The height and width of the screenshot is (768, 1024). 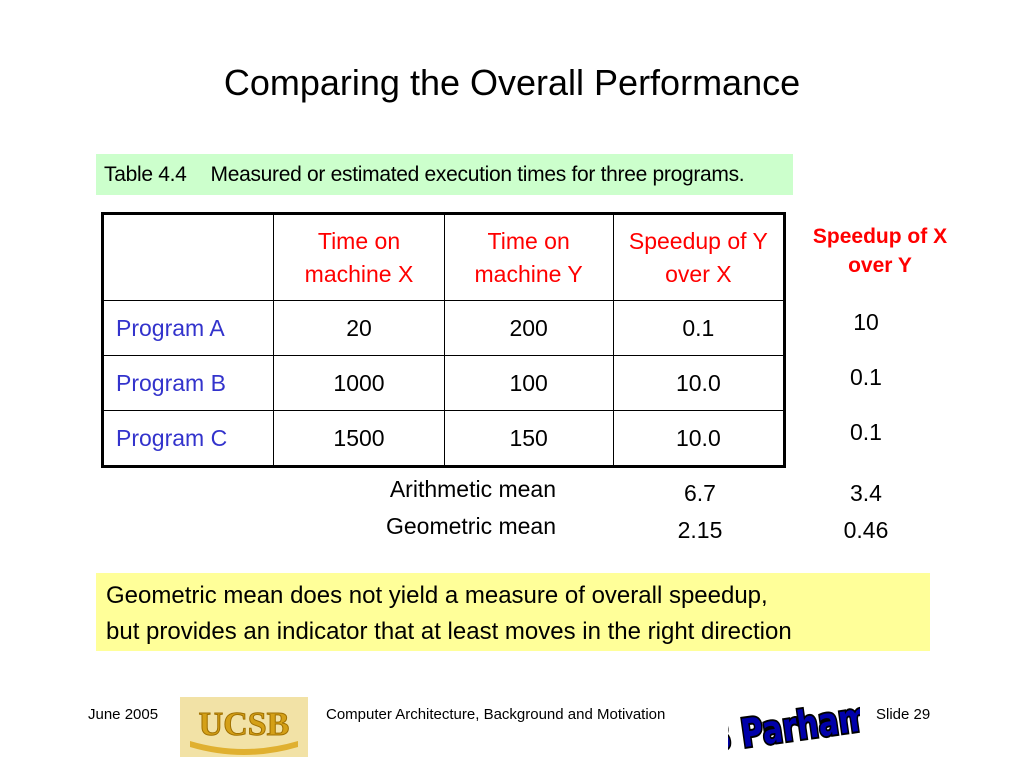 I want to click on header-time-y: Time on machine Y, so click(x=528, y=257).